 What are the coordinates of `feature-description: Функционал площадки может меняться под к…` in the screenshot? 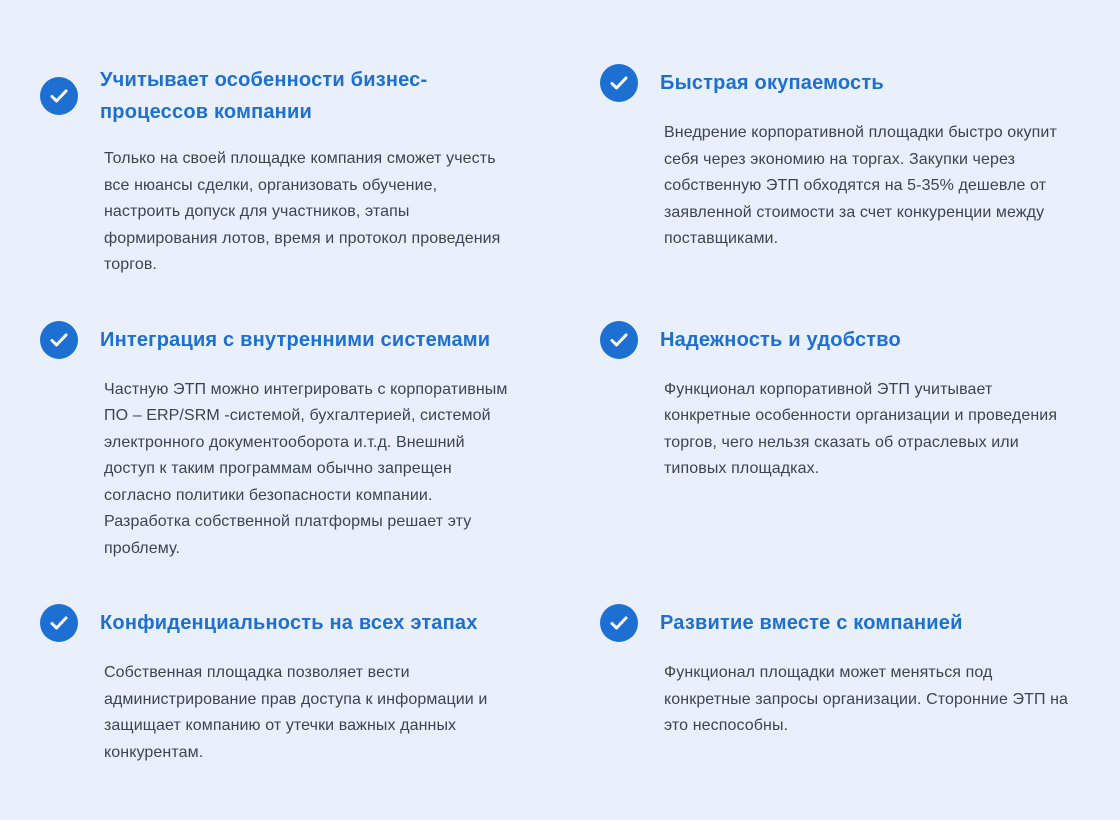 It's located at (866, 699).